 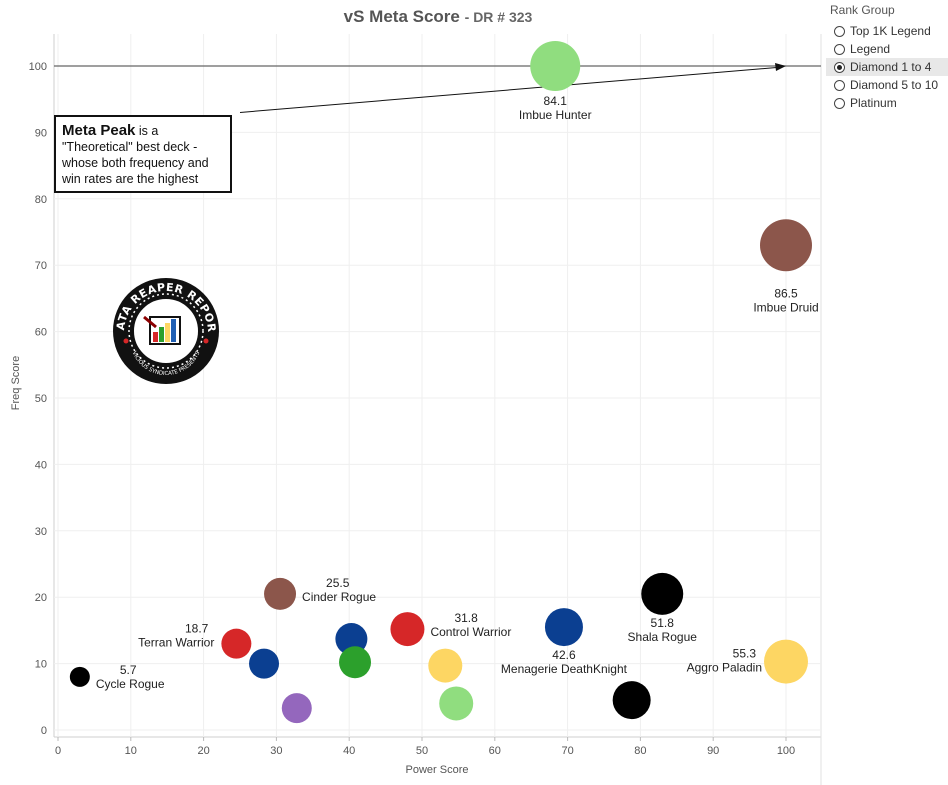 What do you see at coordinates (786, 751) in the screenshot?
I see `x-tick-label: 100` at bounding box center [786, 751].